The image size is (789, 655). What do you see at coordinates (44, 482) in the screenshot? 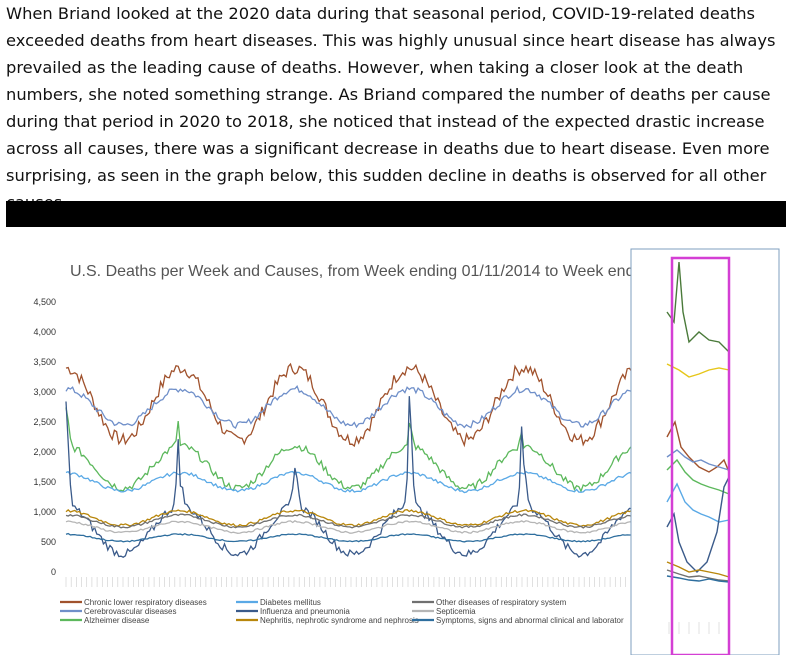
I see `y-tick-label: 1,500` at bounding box center [44, 482].